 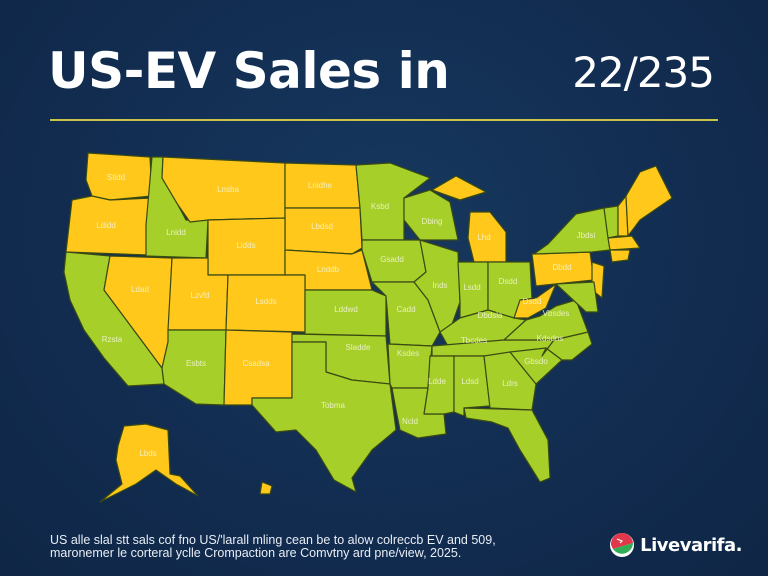 What do you see at coordinates (437, 381) in the screenshot?
I see `svg-text: Ldde` at bounding box center [437, 381].